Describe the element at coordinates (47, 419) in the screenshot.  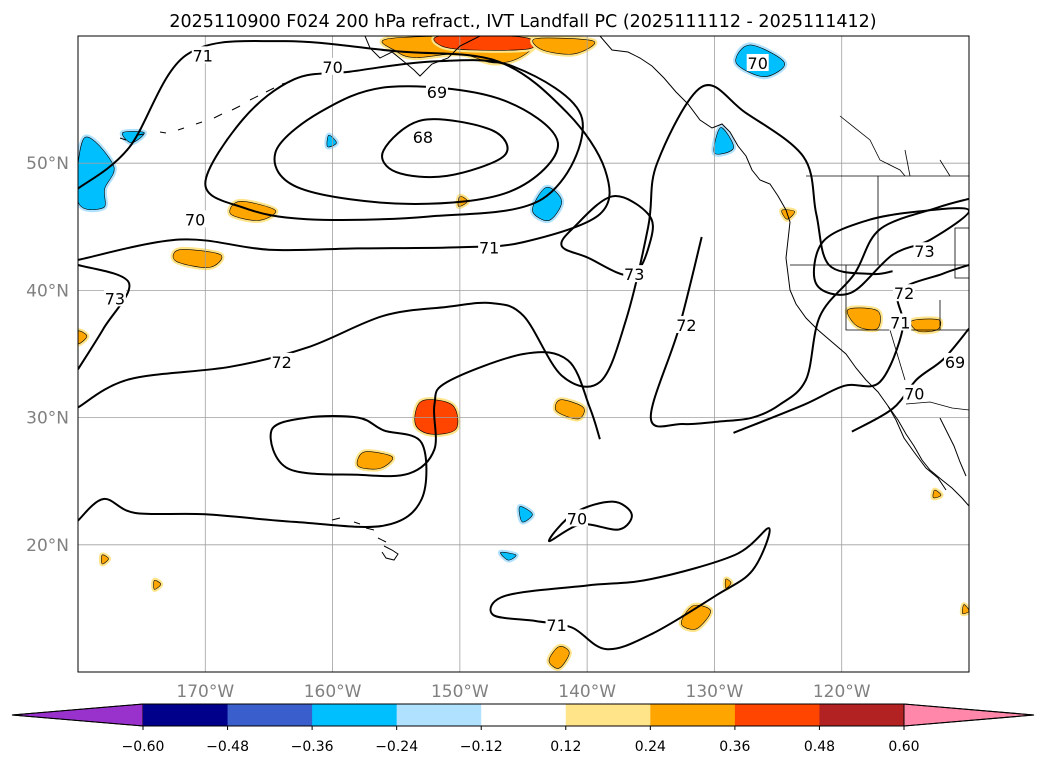
I see `lat-tick-label: 30°N` at that location.